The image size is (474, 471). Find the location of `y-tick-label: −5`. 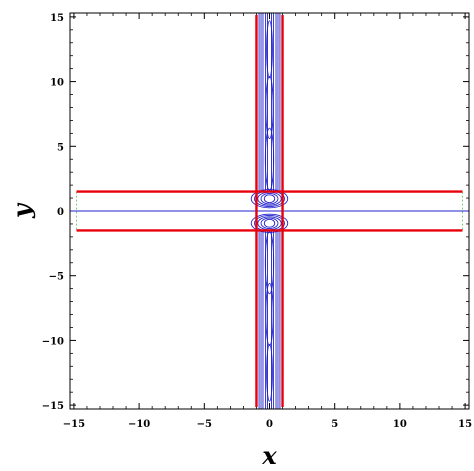

y-tick-label: −5 is located at coordinates (56, 277).